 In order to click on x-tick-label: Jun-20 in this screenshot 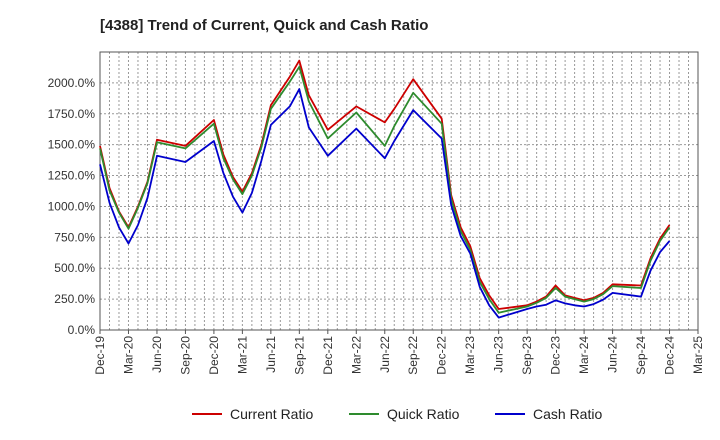, I will do `click(157, 354)`.